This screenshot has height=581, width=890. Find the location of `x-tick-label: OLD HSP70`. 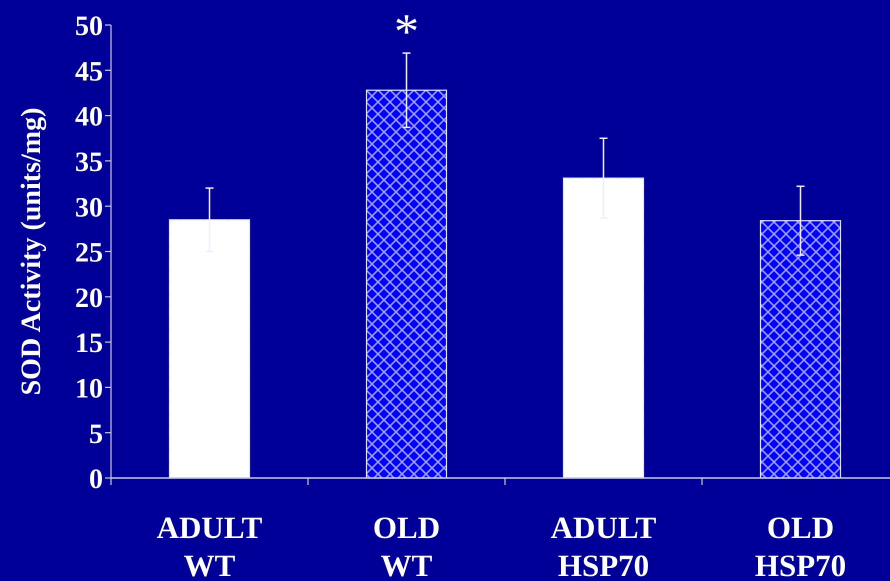

x-tick-label: OLD HSP70 is located at coordinates (800, 545).